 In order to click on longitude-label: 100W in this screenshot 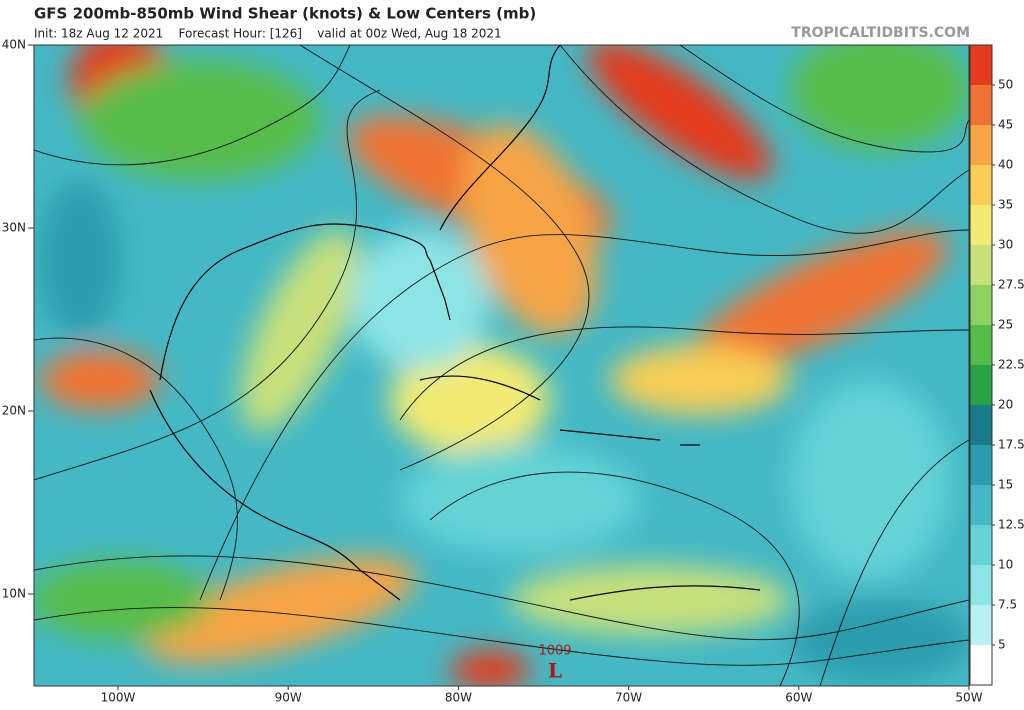, I will do `click(118, 698)`.